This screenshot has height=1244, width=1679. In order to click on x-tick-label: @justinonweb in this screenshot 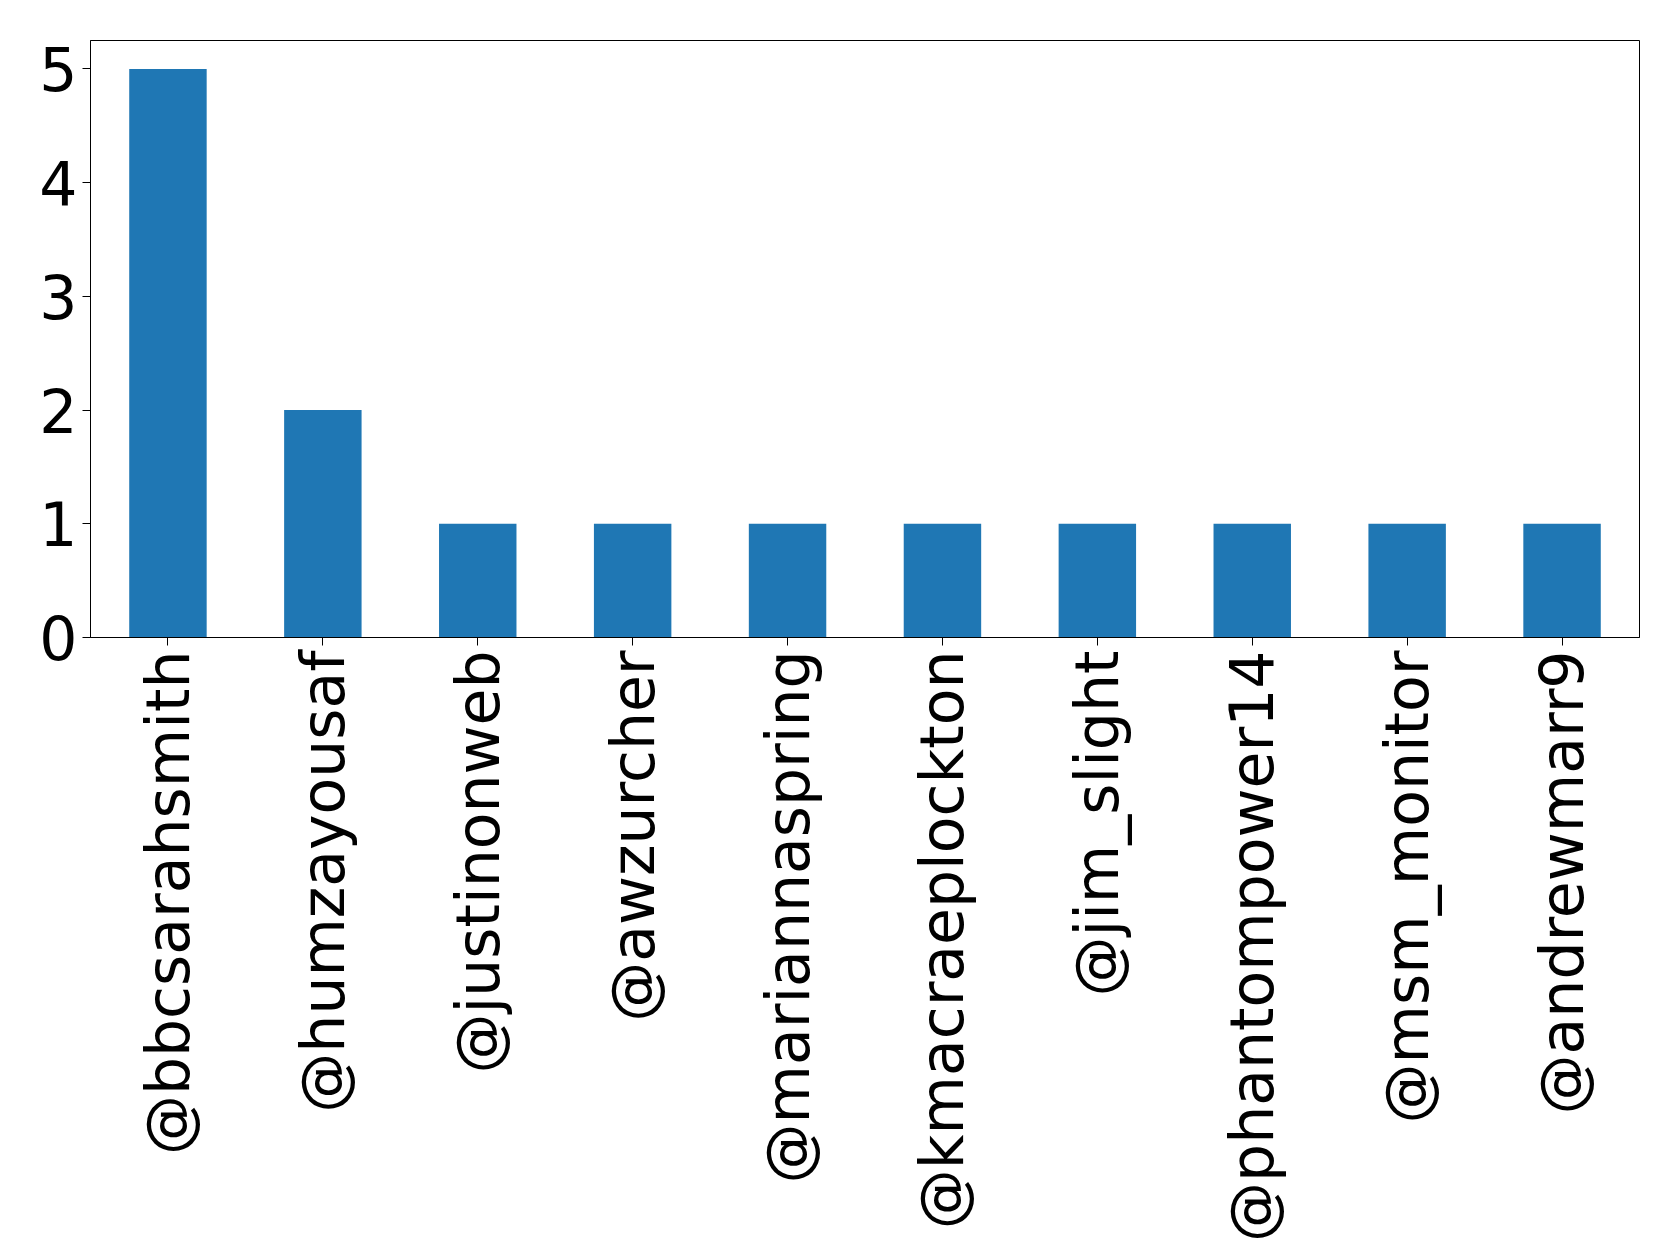, I will do `click(477, 862)`.